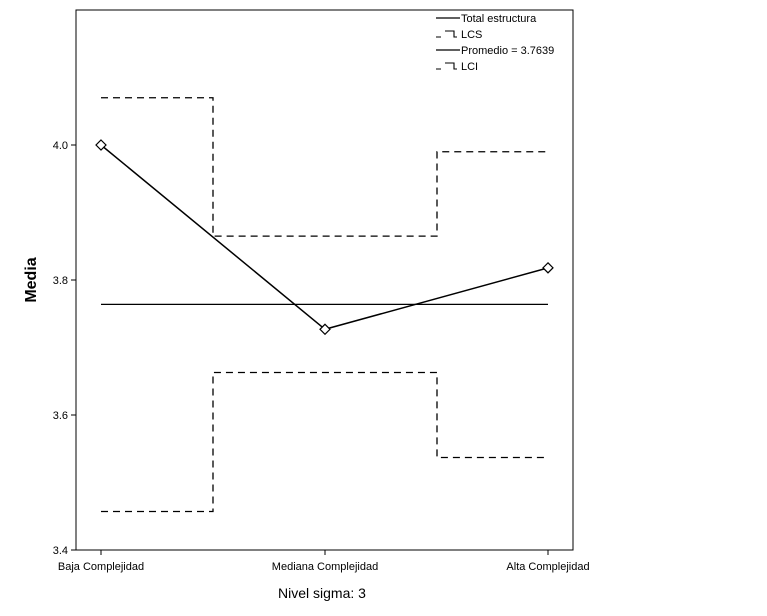 The width and height of the screenshot is (767, 616). I want to click on legend: Total estructura LCS Promedio = 3.7639 LCI, so click(495, 43).